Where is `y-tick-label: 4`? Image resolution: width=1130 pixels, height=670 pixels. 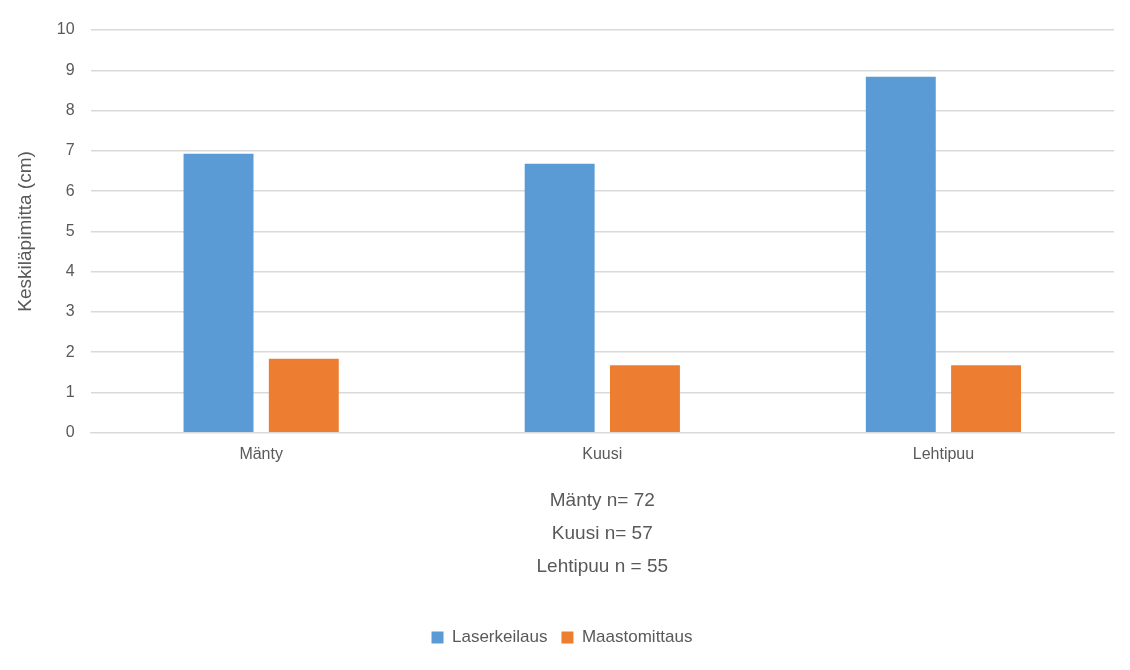
y-tick-label: 4 is located at coordinates (70, 271).